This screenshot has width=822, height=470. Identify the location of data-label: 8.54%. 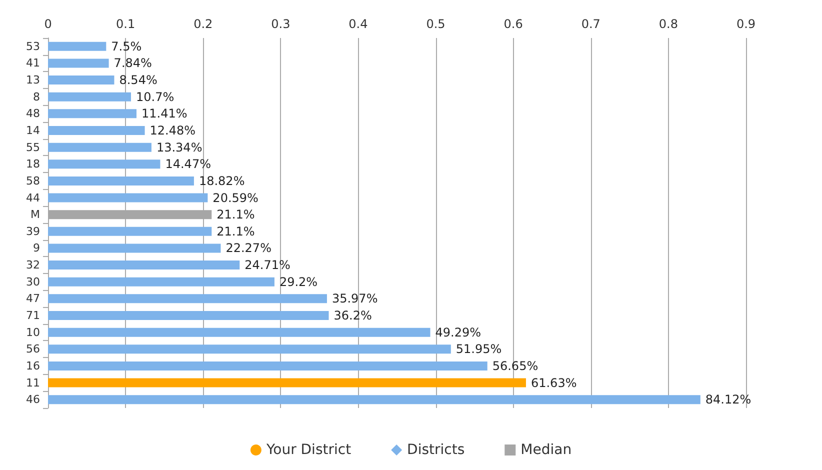
(138, 80).